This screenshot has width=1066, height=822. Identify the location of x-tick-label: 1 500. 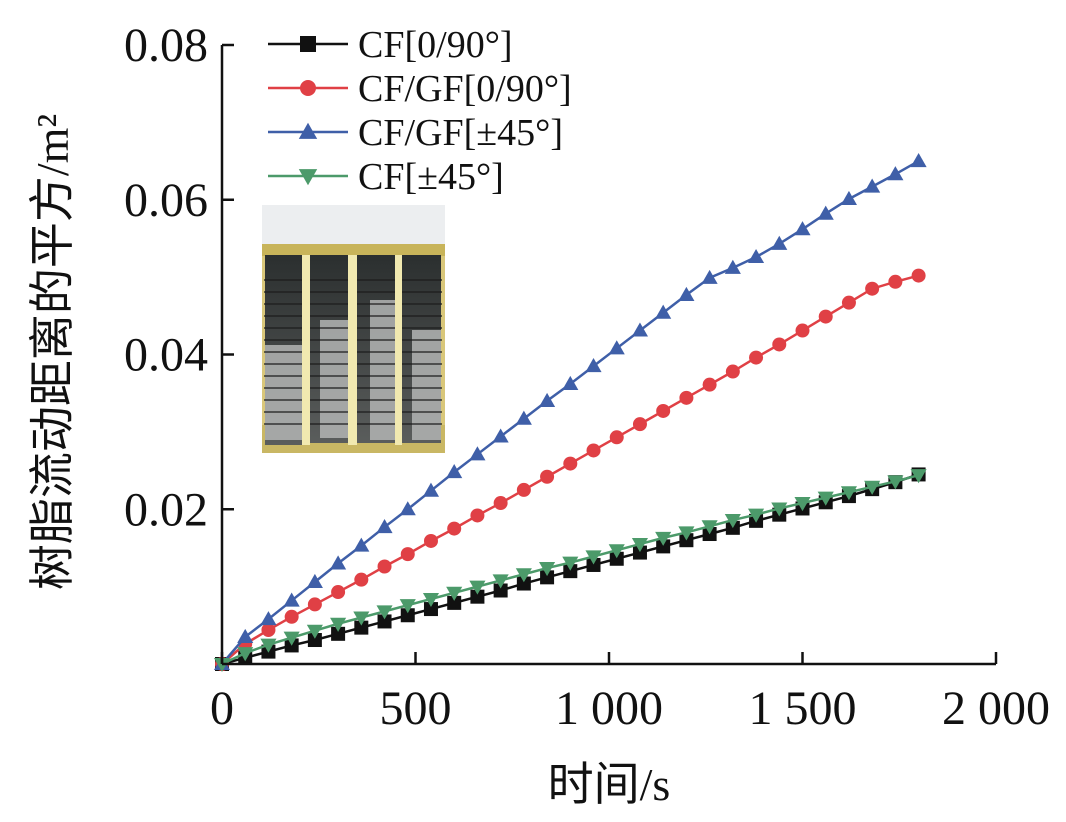
(803, 708).